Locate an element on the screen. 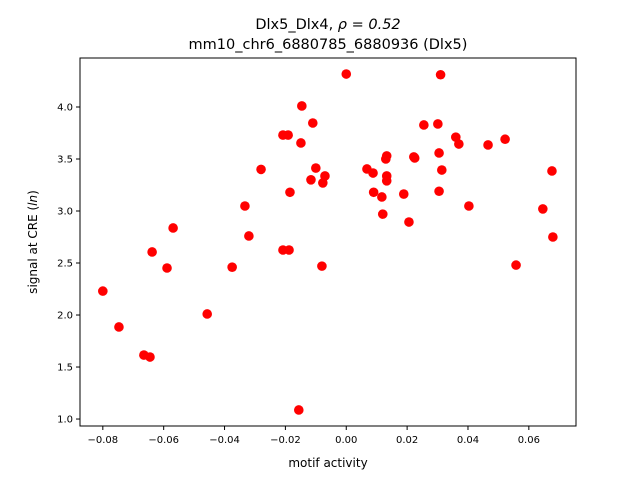  x-tick-label: 0.04 is located at coordinates (468, 440).